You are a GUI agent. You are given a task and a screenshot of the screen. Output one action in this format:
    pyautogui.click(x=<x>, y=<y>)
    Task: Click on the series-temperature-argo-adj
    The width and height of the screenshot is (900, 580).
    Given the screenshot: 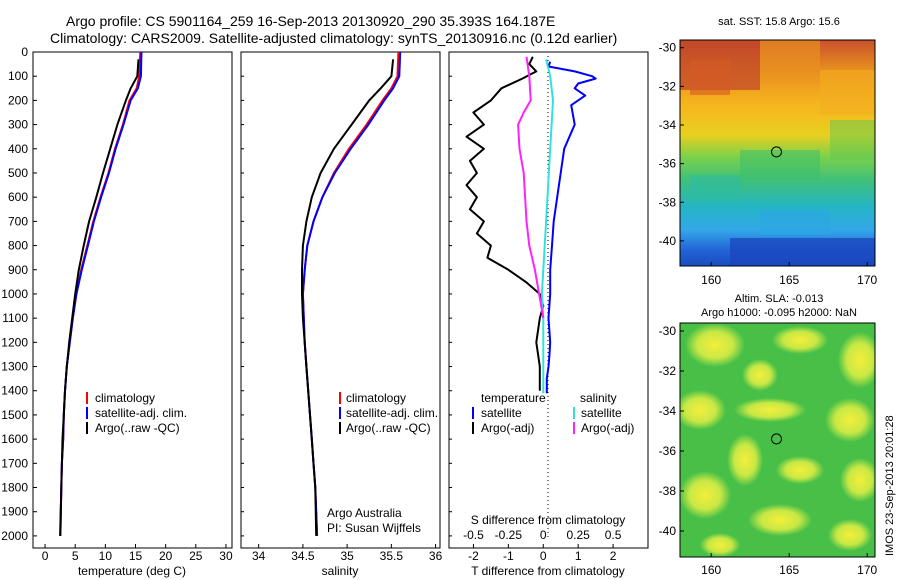 What is the action you would take?
    pyautogui.click(x=505, y=223)
    